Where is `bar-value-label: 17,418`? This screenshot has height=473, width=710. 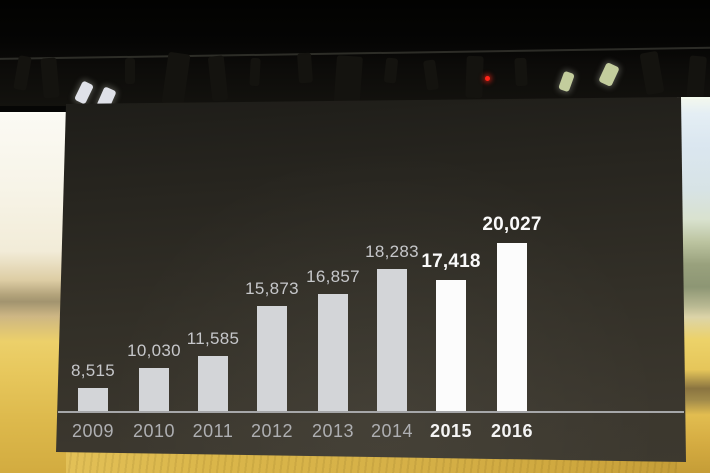 bar-value-label: 17,418 is located at coordinates (451, 261).